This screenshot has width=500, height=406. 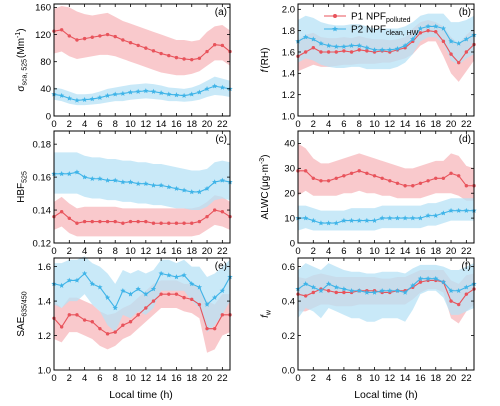 I want to click on x-tick-label: 8, so click(x=115, y=251).